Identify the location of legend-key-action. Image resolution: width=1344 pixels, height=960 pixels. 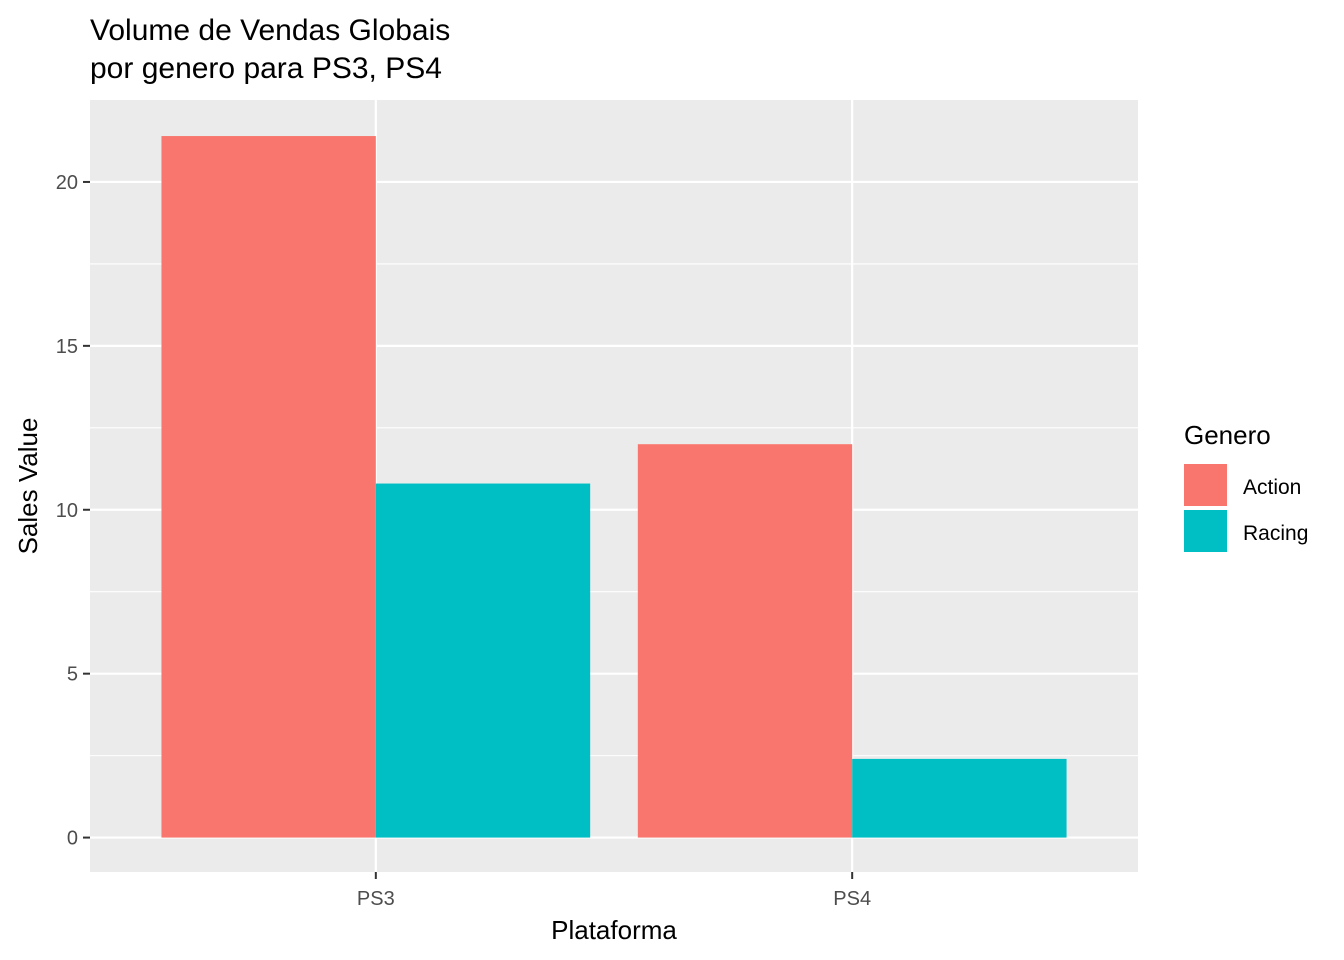
(1205, 485).